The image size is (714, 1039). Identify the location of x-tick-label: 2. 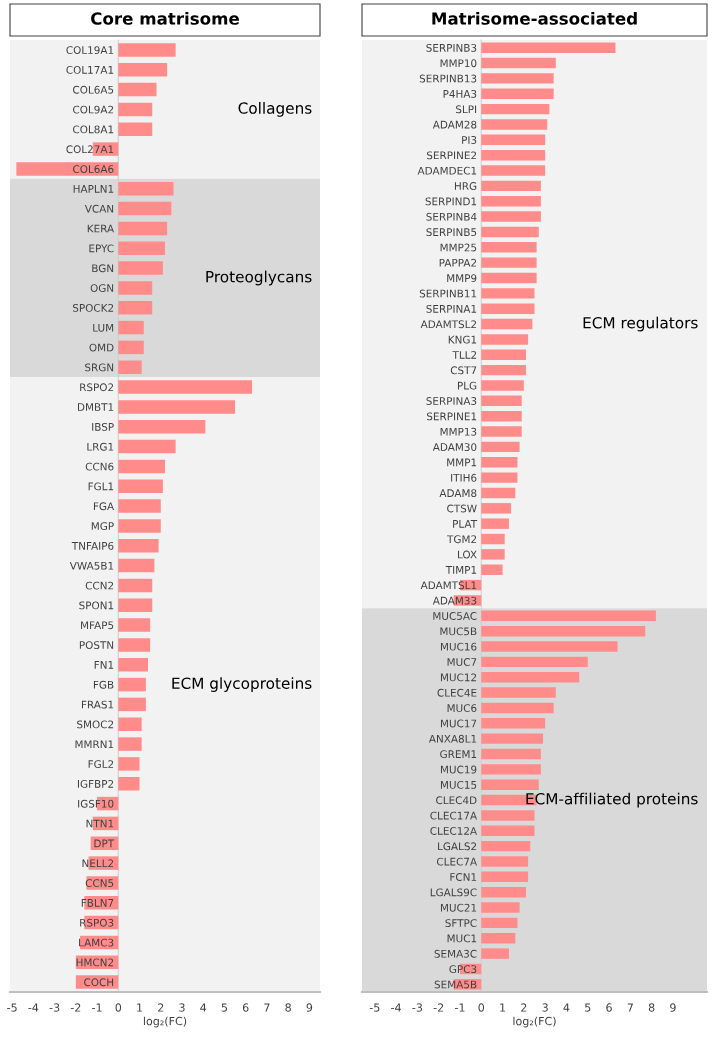
(524, 1007).